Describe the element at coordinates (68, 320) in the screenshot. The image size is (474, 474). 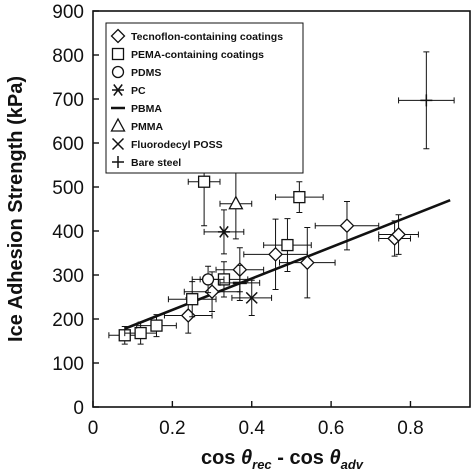
I see `y-tick-label: 200` at that location.